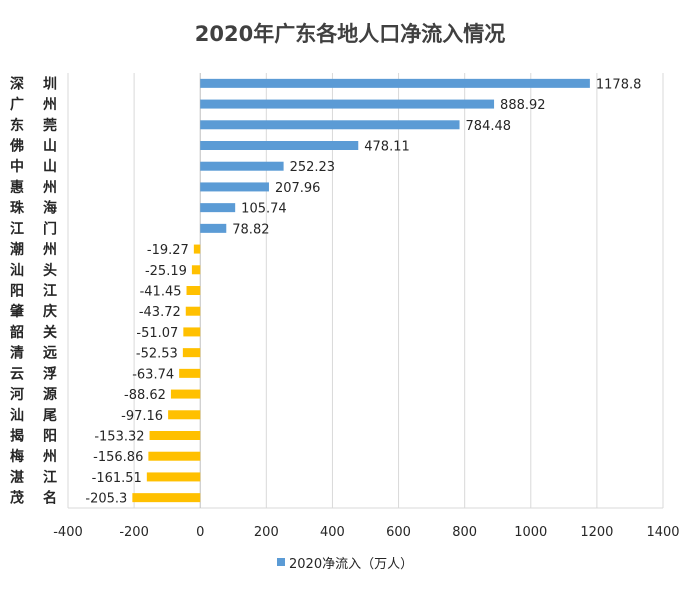 This screenshot has height=590, width=700. I want to click on data-label: -63.74, so click(153, 374).